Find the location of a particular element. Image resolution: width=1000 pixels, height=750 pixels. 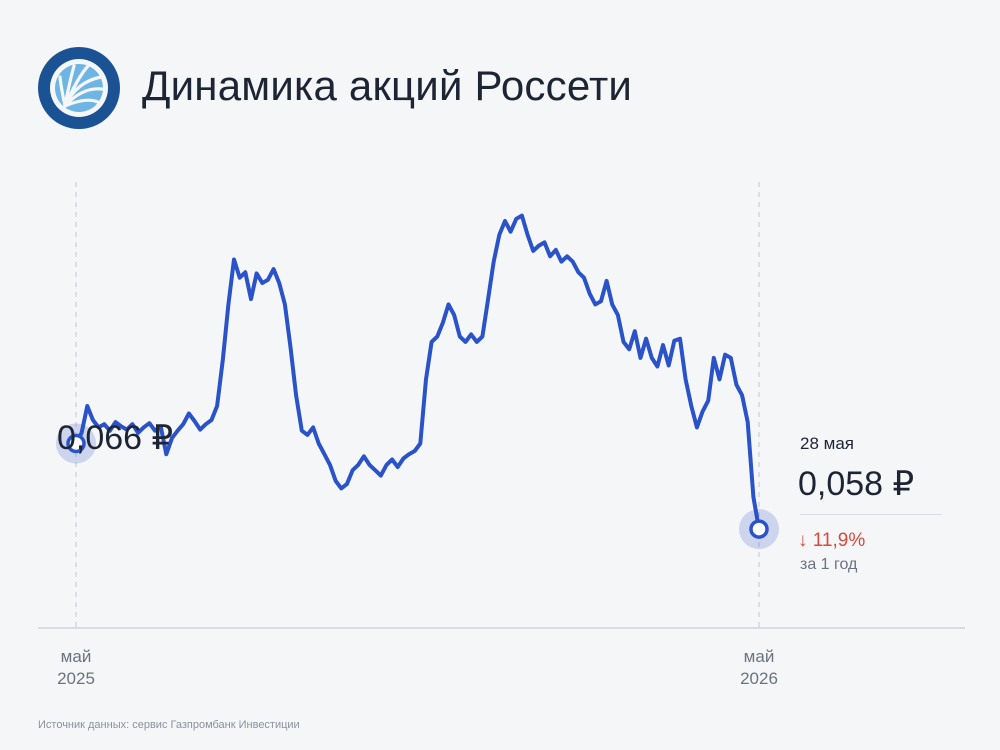

end-value-divider is located at coordinates (871, 514).